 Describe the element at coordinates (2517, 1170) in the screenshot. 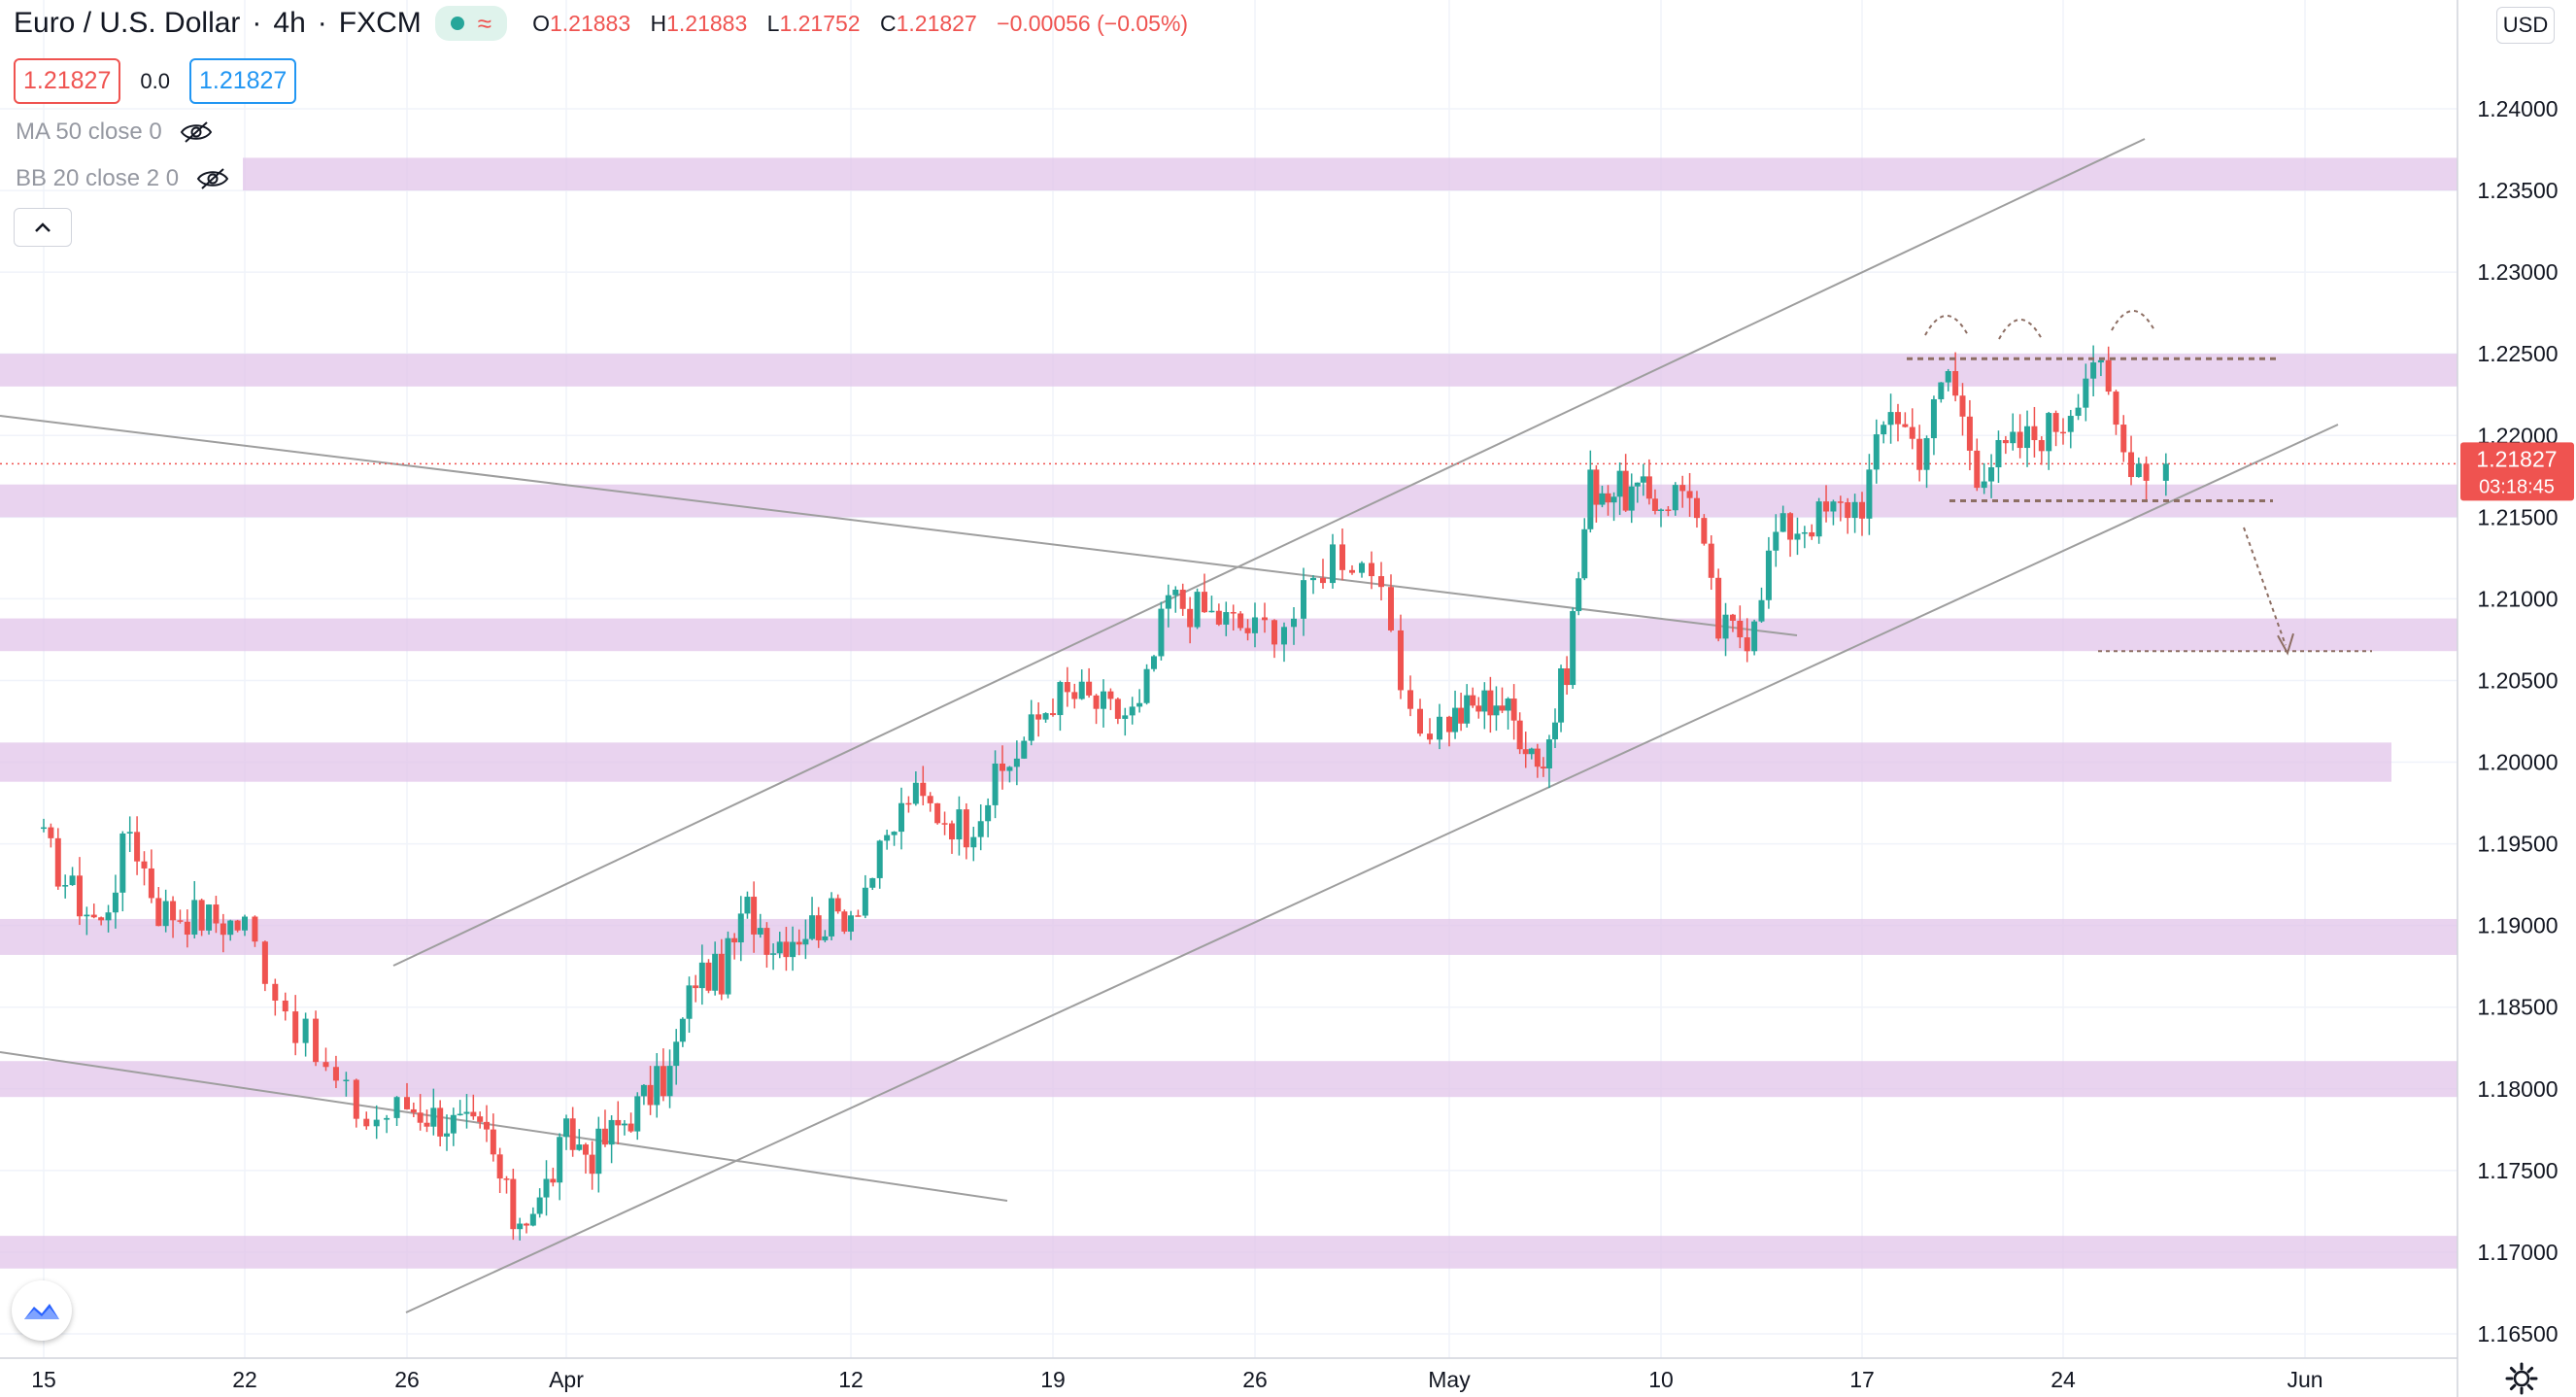

I see `y-tick-label: 1.17500` at that location.